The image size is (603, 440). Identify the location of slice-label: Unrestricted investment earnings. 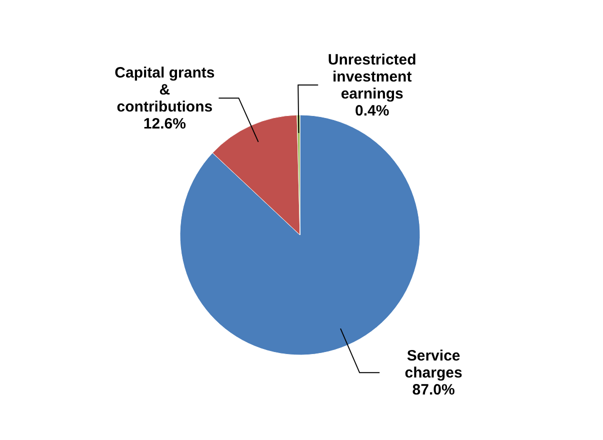
(372, 77).